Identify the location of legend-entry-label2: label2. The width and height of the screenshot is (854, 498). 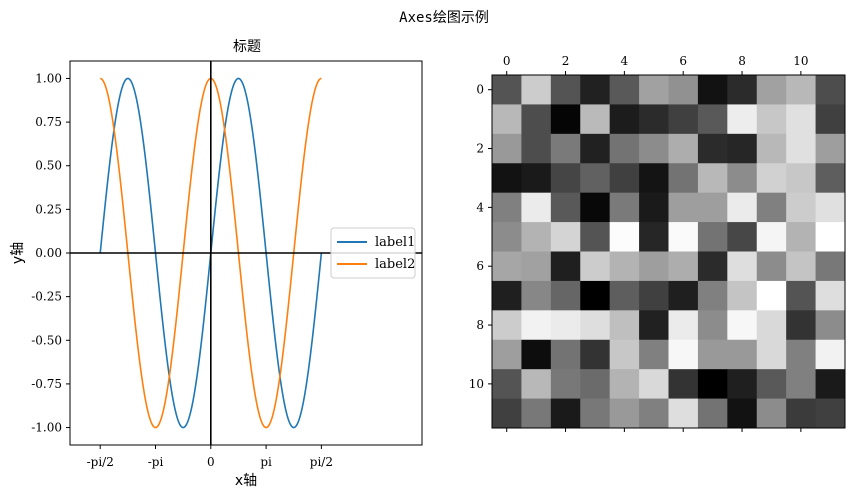
(395, 264).